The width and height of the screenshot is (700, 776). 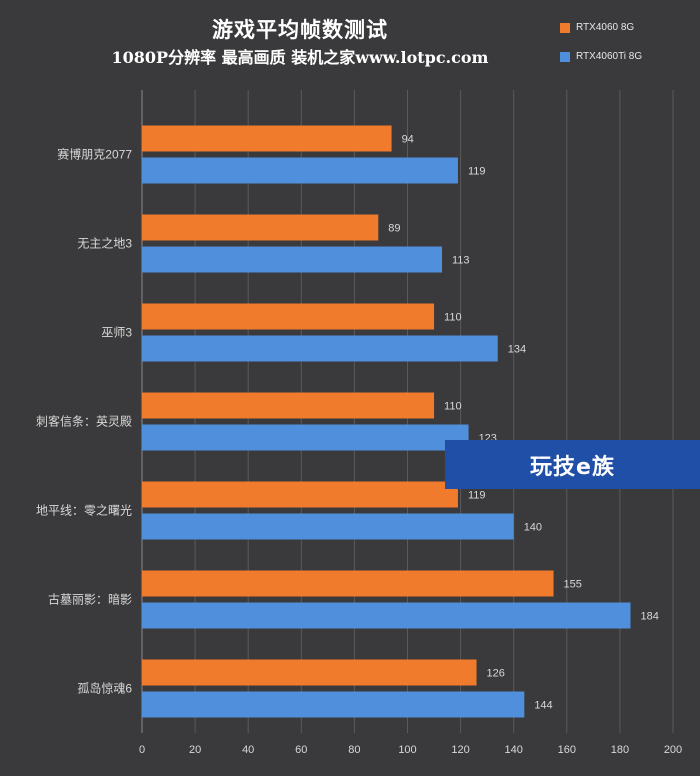 I want to click on legend-label-rtx4060: RTX4060 8G, so click(x=605, y=27).